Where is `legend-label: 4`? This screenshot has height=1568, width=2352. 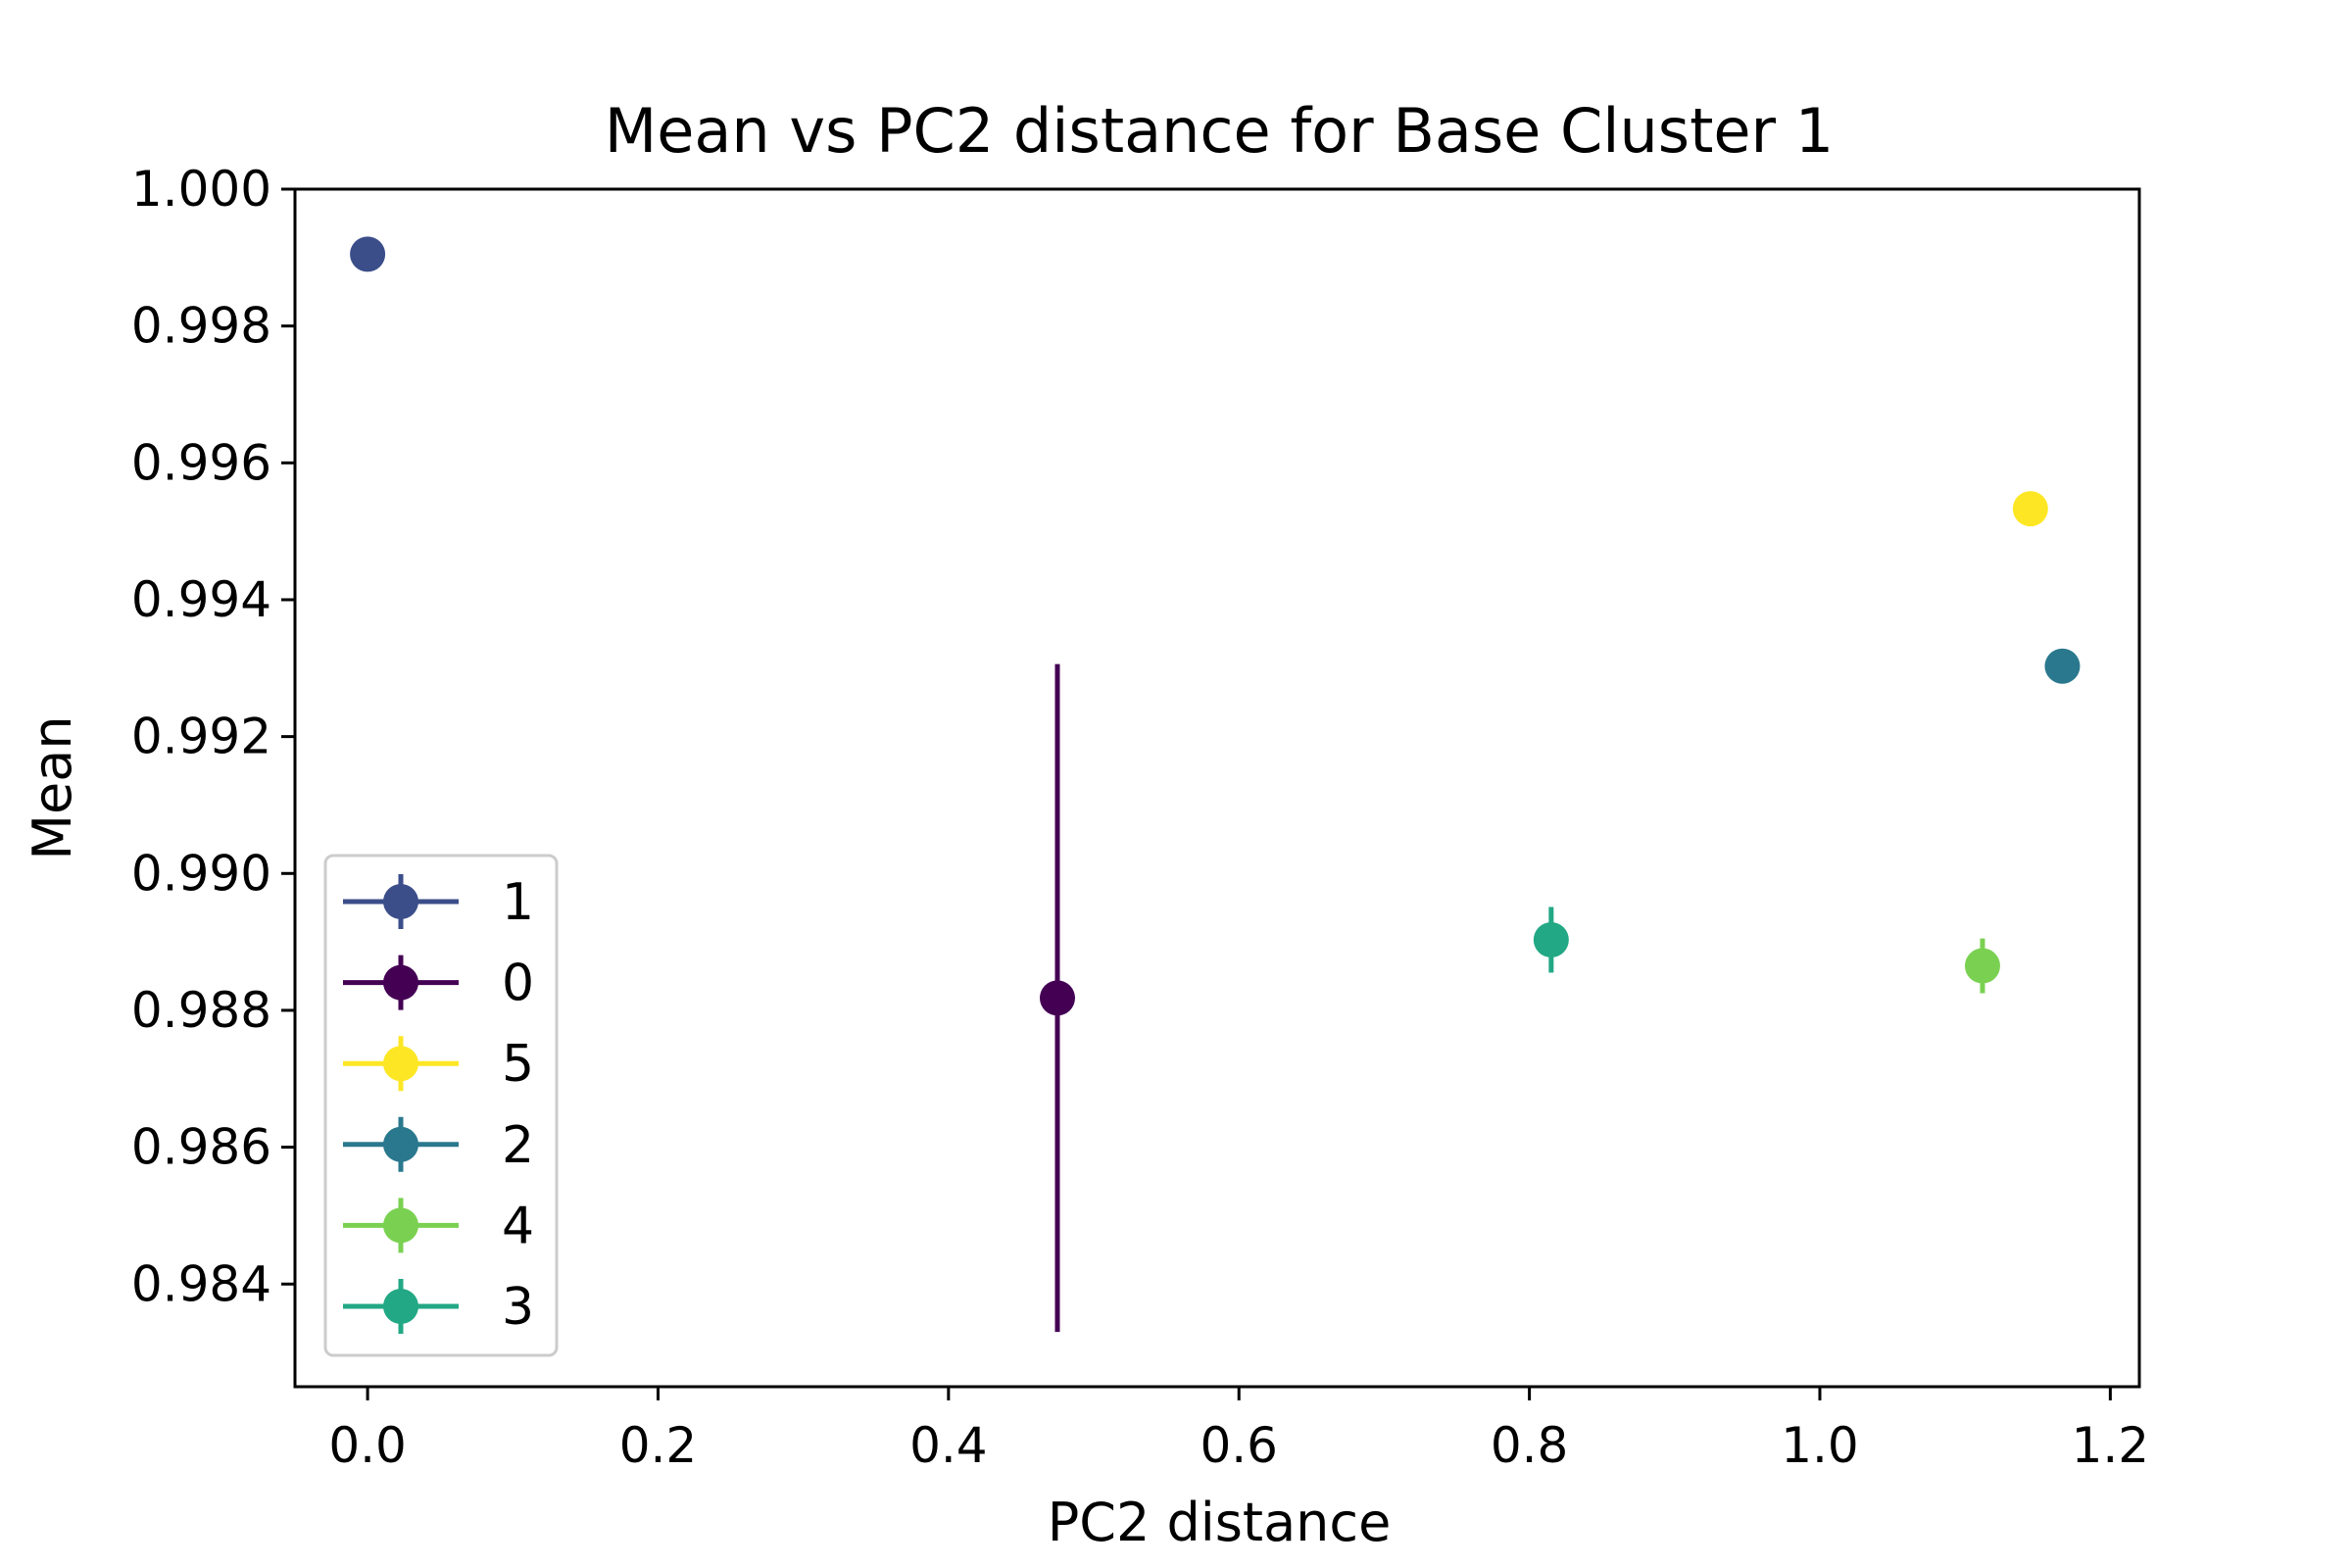
legend-label: 4 is located at coordinates (518, 1226).